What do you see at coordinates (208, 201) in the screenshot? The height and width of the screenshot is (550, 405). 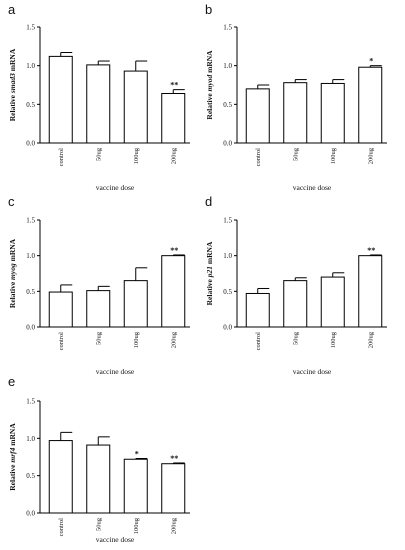 I see `panel-letter: d` at bounding box center [208, 201].